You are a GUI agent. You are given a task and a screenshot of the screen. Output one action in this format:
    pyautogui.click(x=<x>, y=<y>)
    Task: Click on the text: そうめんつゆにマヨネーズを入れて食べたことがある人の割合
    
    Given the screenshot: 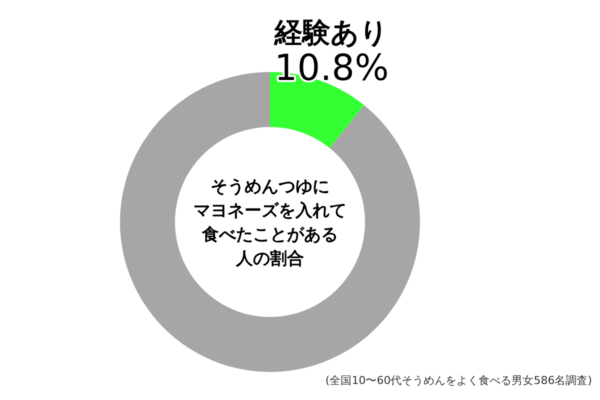 What is the action you would take?
    pyautogui.click(x=270, y=223)
    